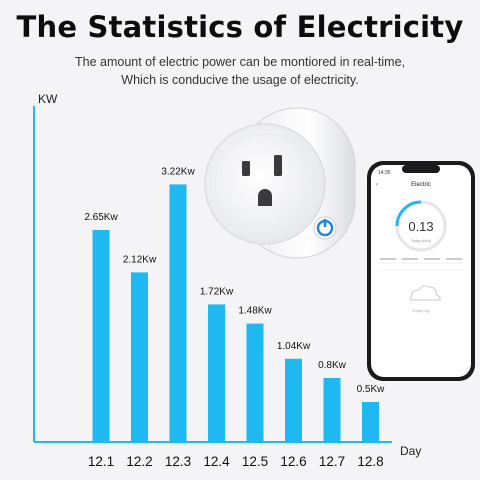 The width and height of the screenshot is (480, 480). What do you see at coordinates (293, 461) in the screenshot?
I see `x-tick-label: 12.6` at bounding box center [293, 461].